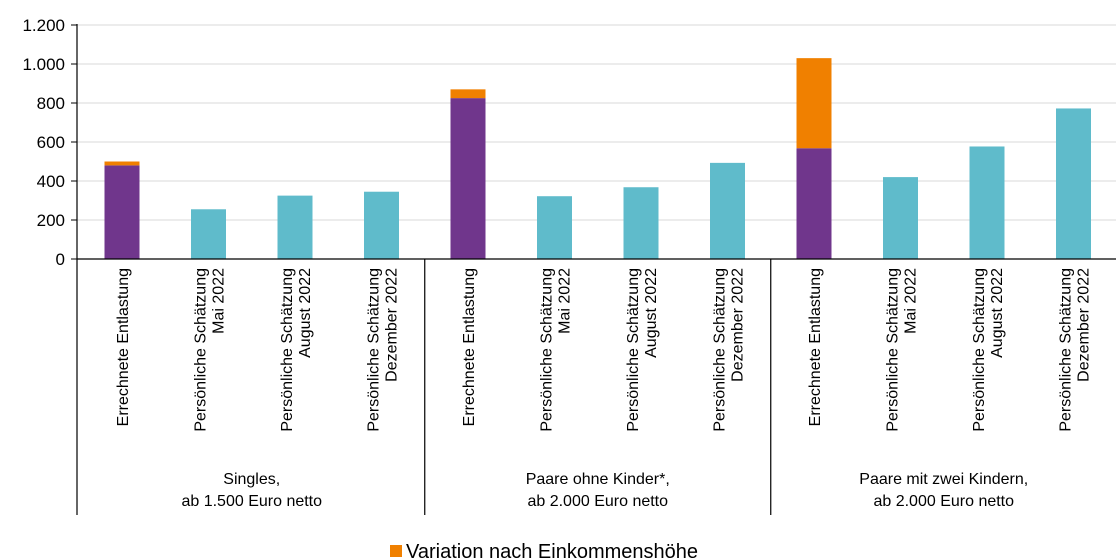  Describe the element at coordinates (43, 25) in the screenshot. I see `y-tick-label: 1.200` at that location.